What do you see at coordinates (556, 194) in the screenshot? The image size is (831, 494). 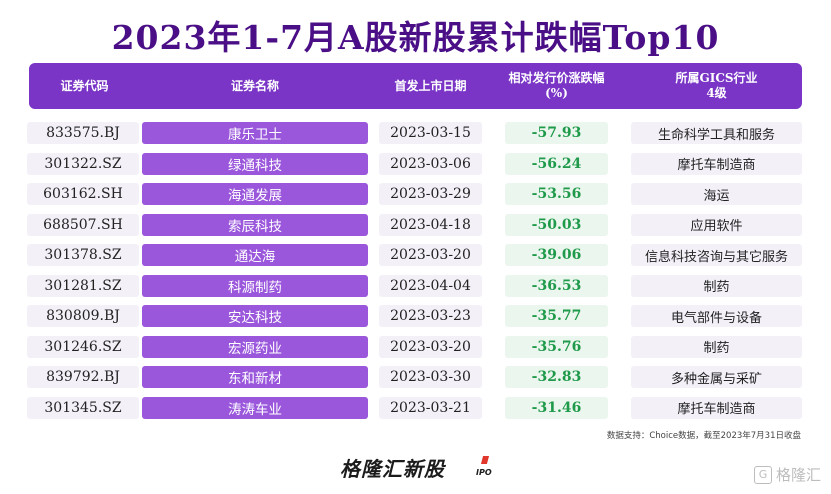 I see `change-cell: -53.56` at bounding box center [556, 194].